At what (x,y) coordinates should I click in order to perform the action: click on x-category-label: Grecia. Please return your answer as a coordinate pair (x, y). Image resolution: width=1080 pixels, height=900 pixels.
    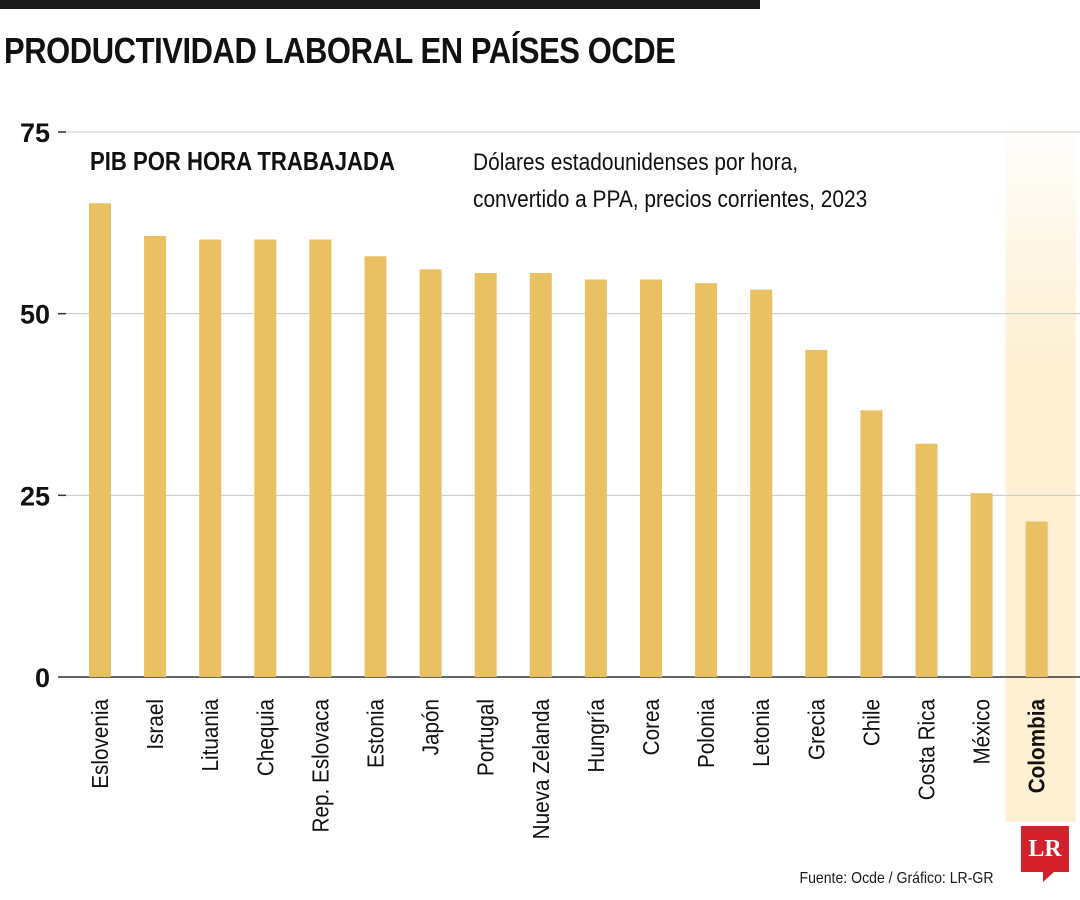
    Looking at the image, I should click on (816, 729).